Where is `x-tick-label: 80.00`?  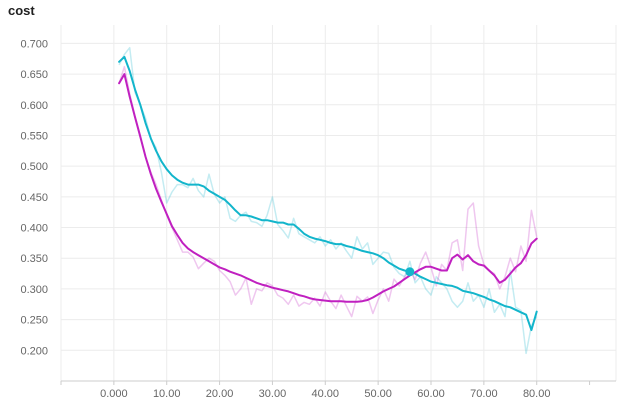
x-tick-label: 80.00 is located at coordinates (537, 394).